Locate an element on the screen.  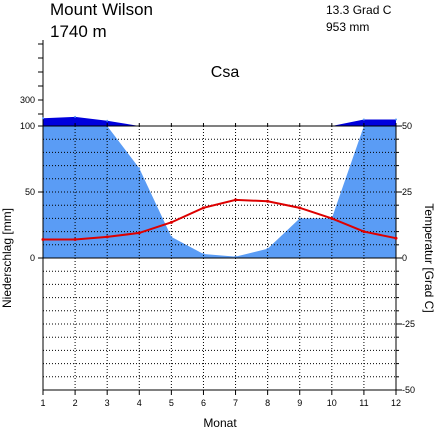
climate-class-label: Csa is located at coordinates (225, 72).